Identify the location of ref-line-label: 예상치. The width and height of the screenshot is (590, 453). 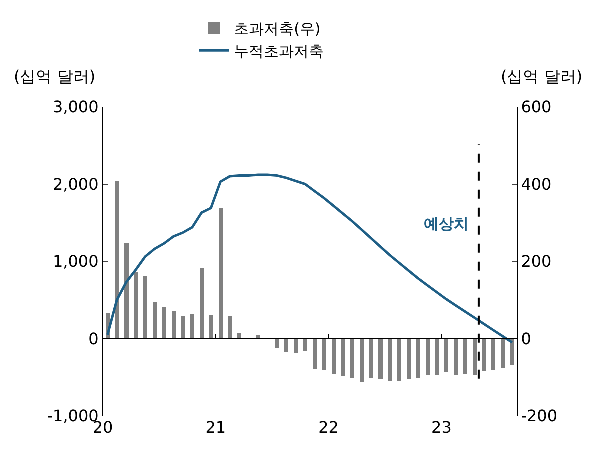
(446, 224).